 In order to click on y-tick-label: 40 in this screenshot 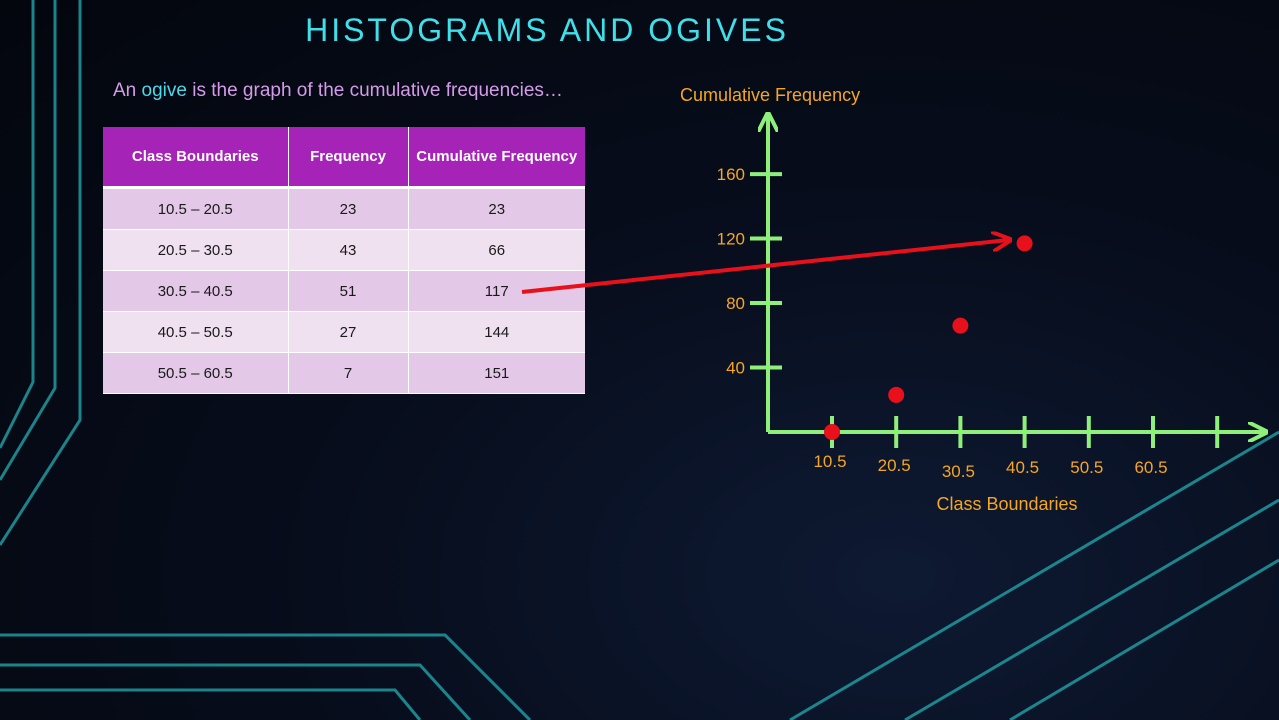, I will do `click(735, 368)`.